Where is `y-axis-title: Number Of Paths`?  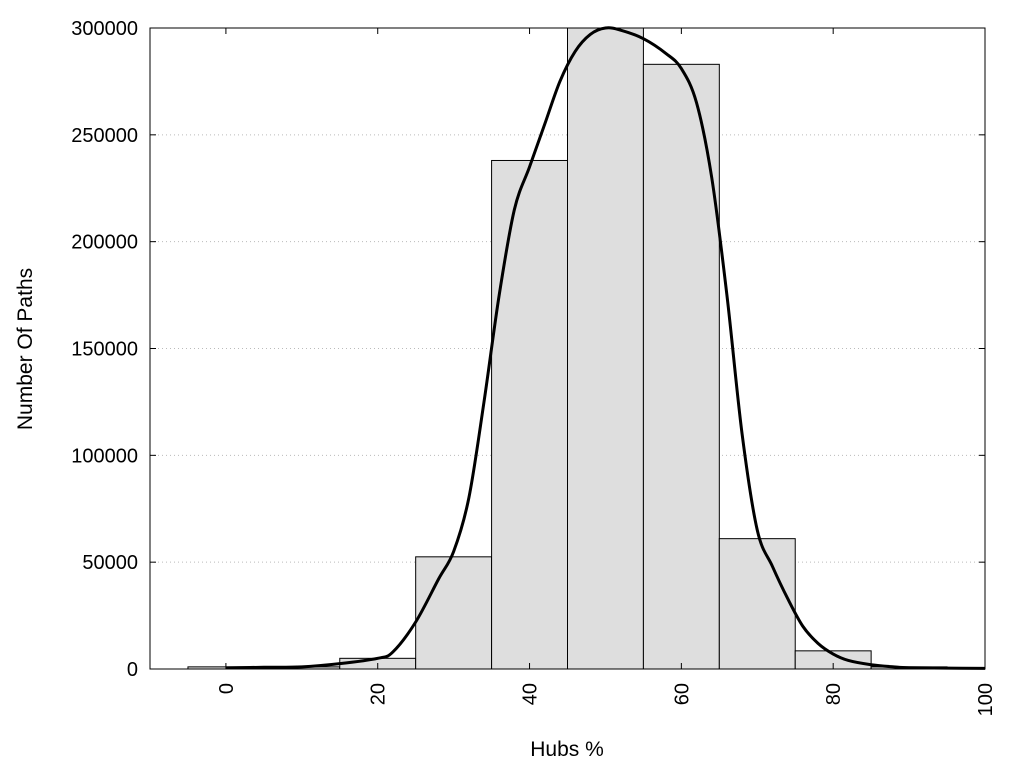 y-axis-title: Number Of Paths is located at coordinates (25, 349).